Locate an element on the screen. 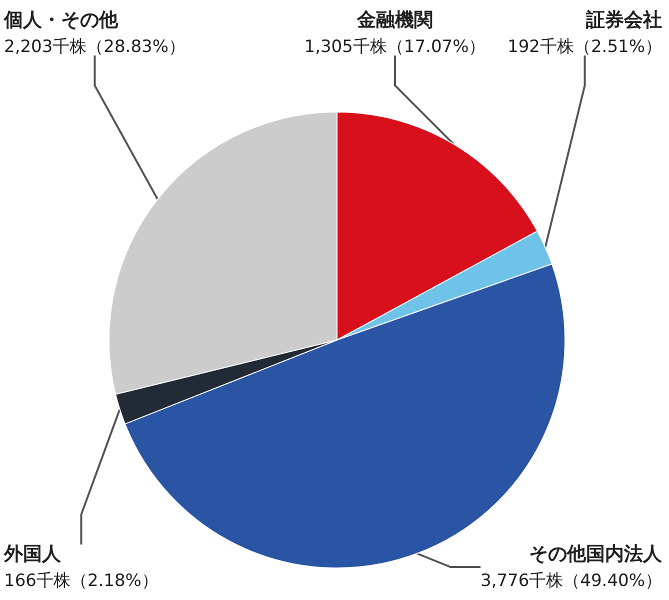  data-label: 1,305千株（17.07%） is located at coordinates (395, 47).